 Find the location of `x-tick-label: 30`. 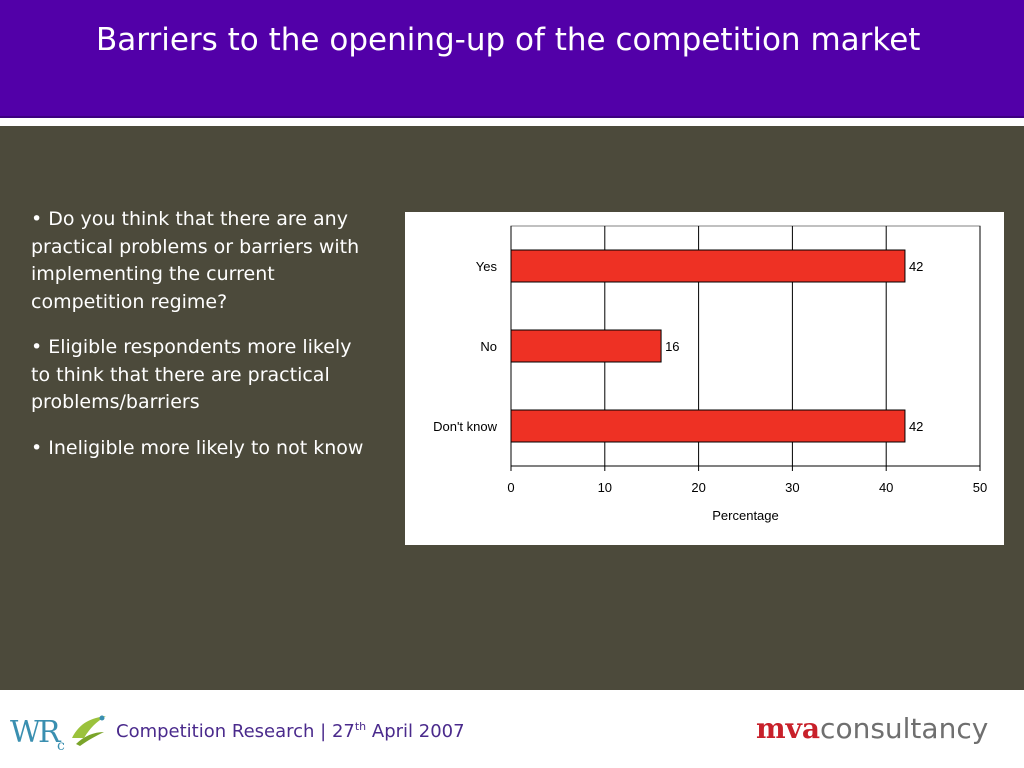

x-tick-label: 30 is located at coordinates (792, 487).